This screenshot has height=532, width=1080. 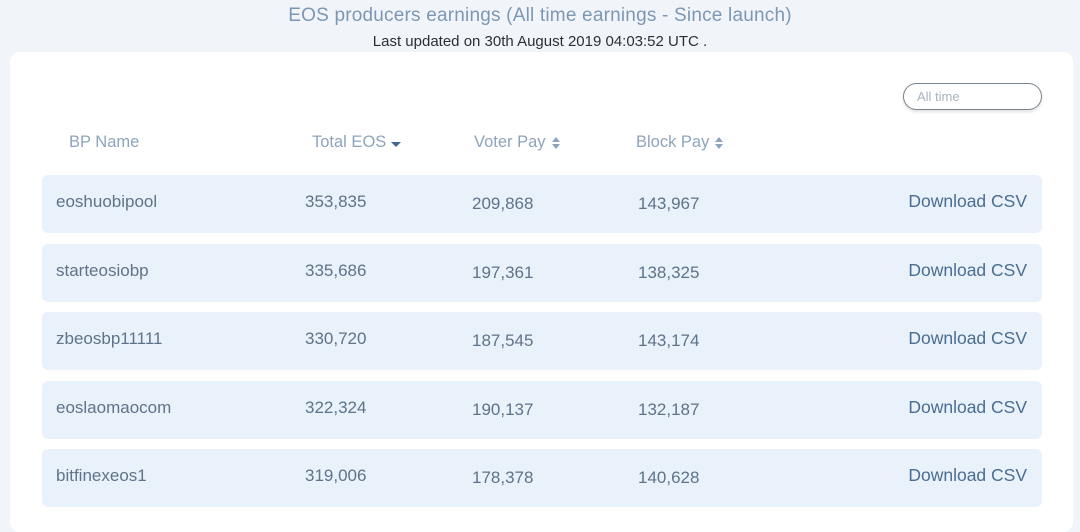 I want to click on bp-name-cell: zbeosbp11111, so click(x=109, y=338).